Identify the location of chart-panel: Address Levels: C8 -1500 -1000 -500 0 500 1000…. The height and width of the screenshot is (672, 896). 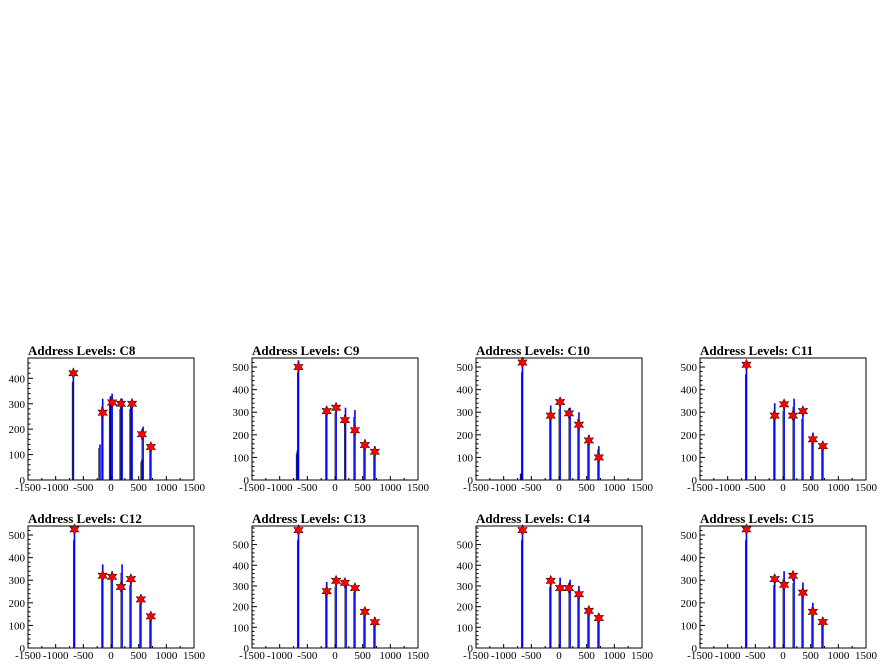
(112, 420).